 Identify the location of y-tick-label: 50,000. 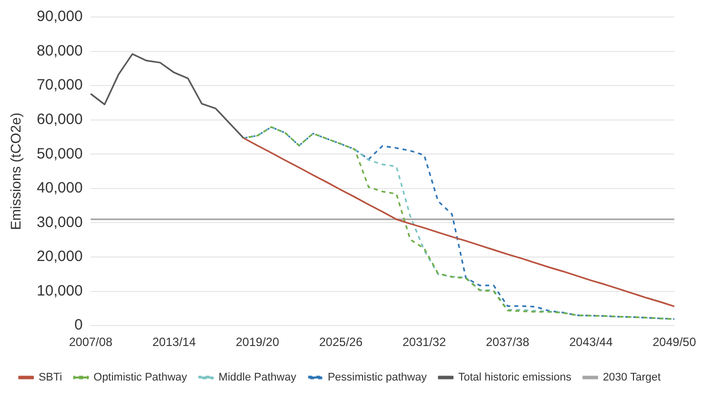
(59, 153).